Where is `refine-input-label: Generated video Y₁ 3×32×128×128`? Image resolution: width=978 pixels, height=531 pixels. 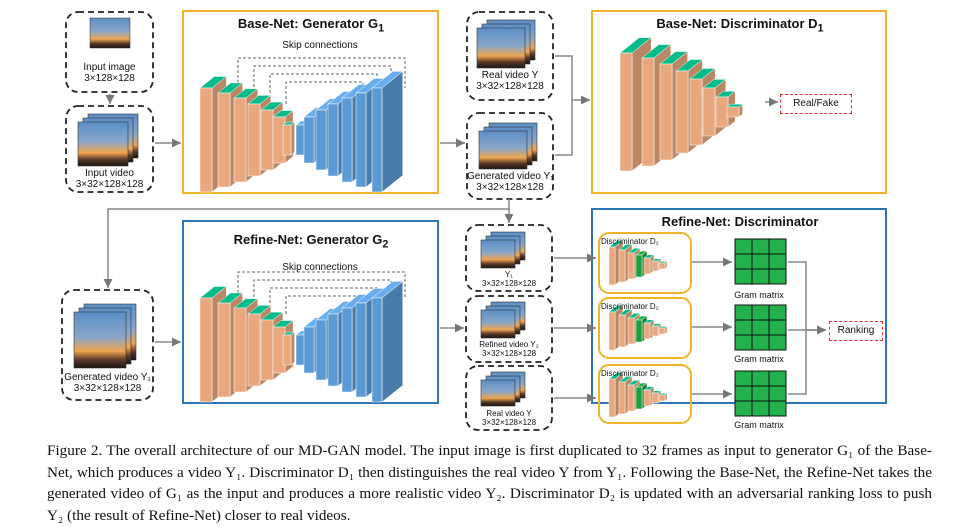 refine-input-label: Generated video Y₁ 3×32×128×128 is located at coordinates (107, 383).